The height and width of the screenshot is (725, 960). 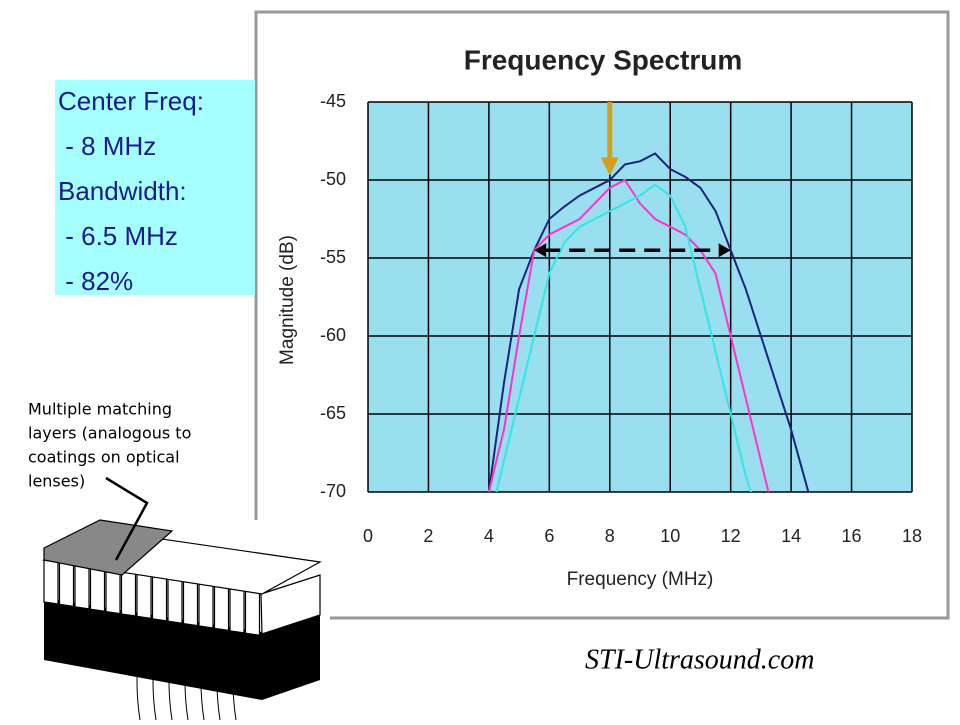 I want to click on side-panel-line: Center Freq:, so click(x=131, y=101).